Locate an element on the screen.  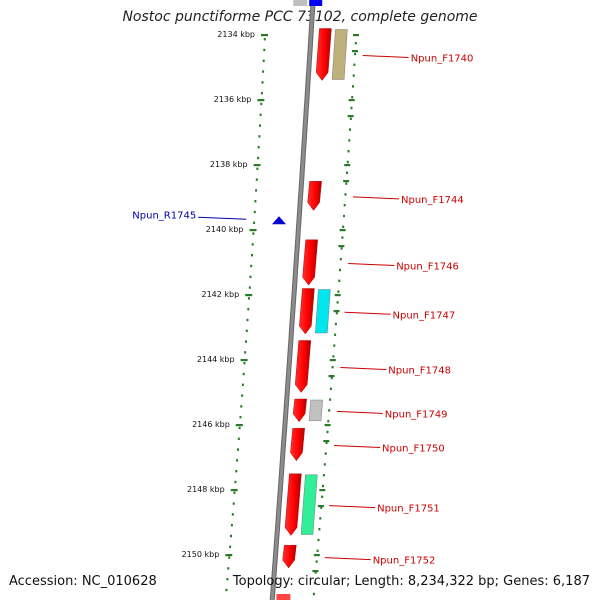
cropped-gene is located at coordinates (283, 597).